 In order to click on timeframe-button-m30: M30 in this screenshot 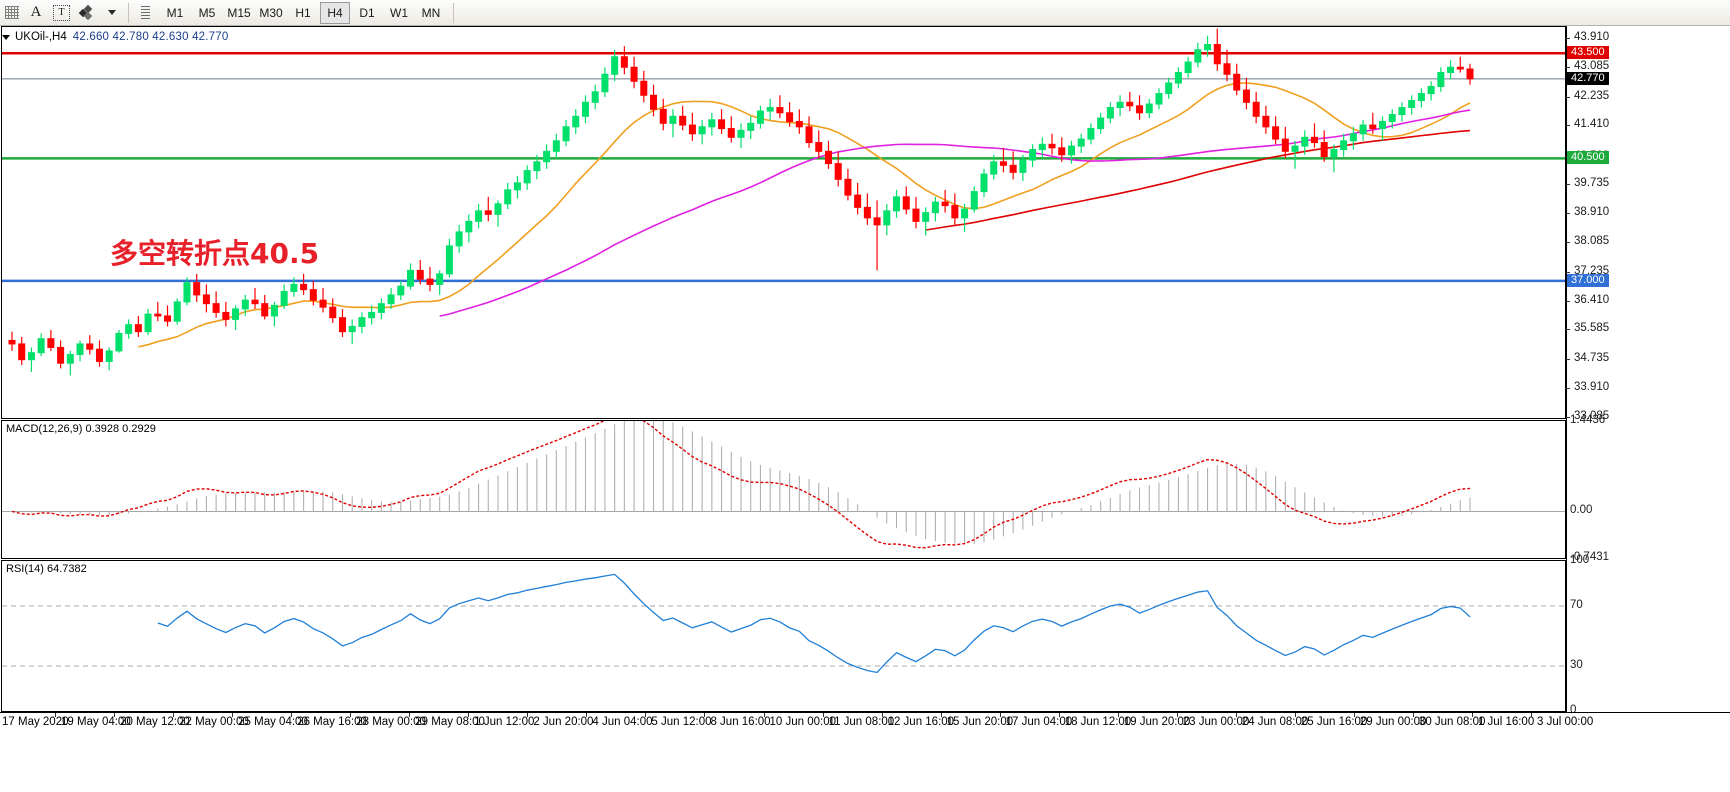, I will do `click(271, 12)`.